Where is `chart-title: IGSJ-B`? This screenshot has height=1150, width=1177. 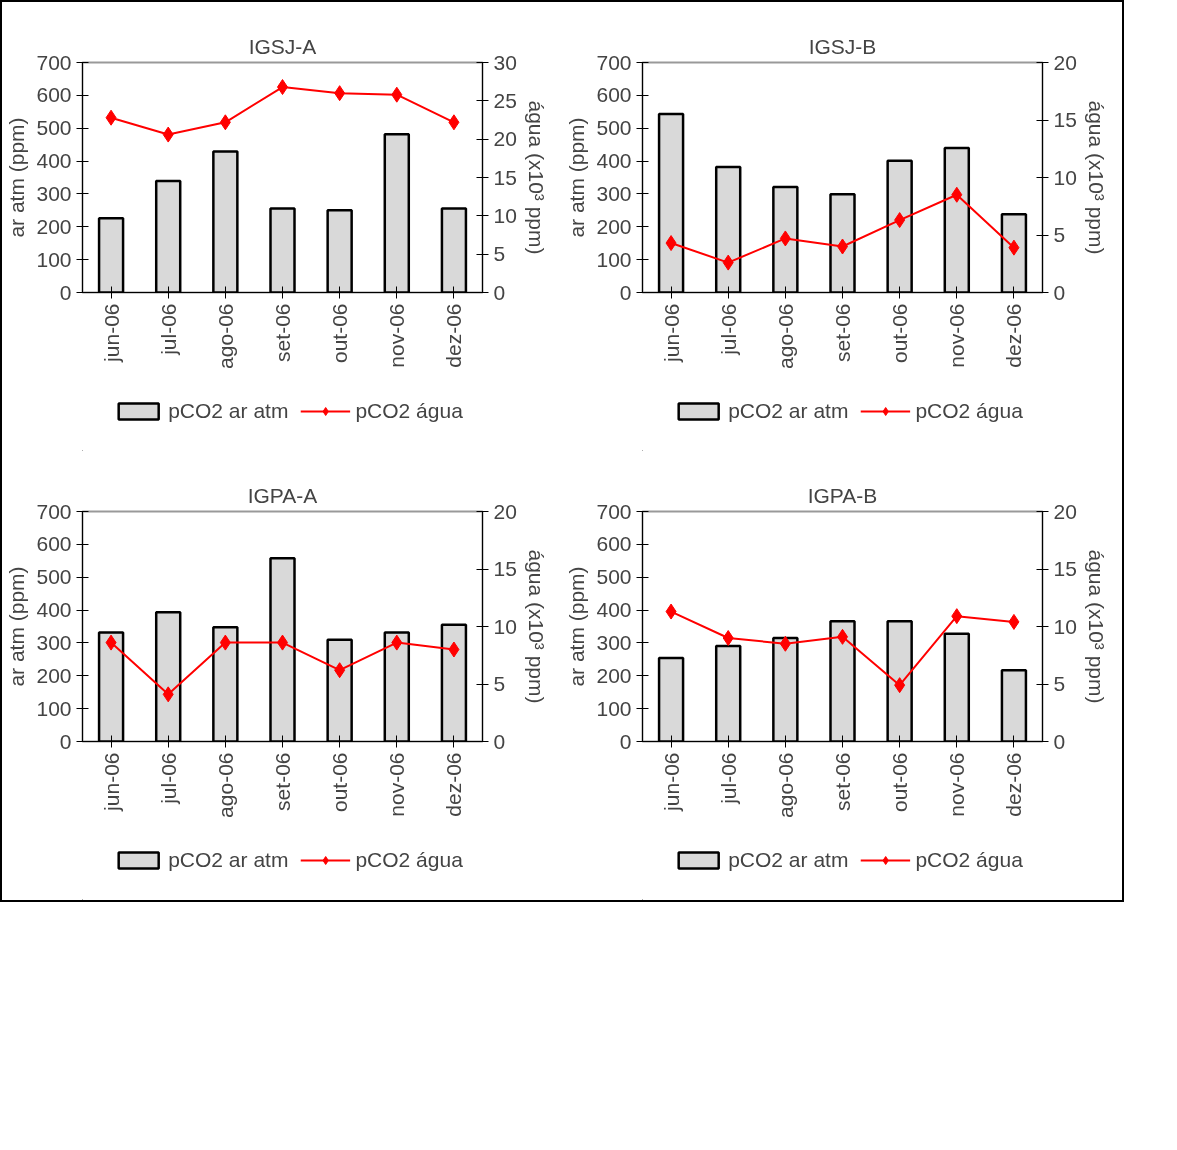
chart-title: IGSJ-B is located at coordinates (842, 46).